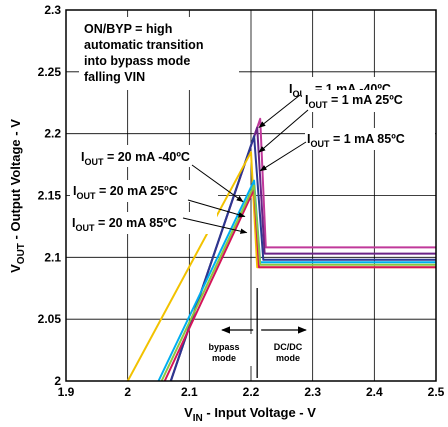  I want to click on annotation-20ma-25: IOUT = 20 mA 25ºC, so click(125, 192).